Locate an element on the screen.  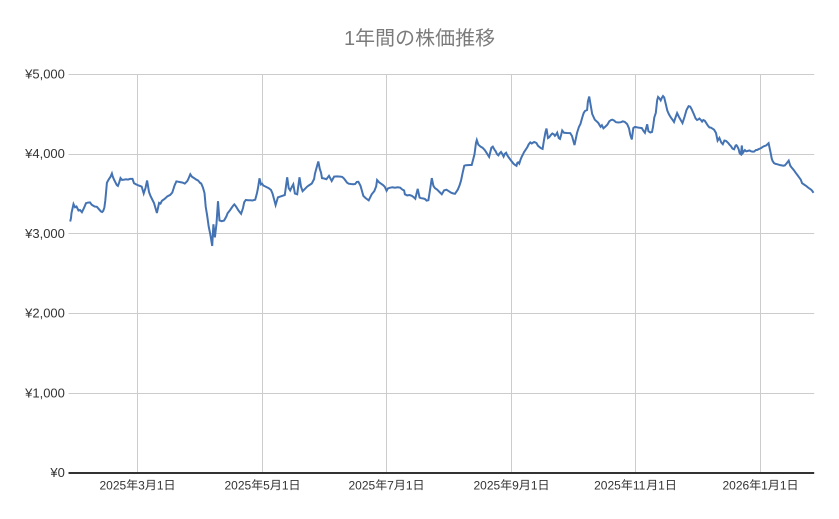
svg-text: 11 is located at coordinates (639, 485).